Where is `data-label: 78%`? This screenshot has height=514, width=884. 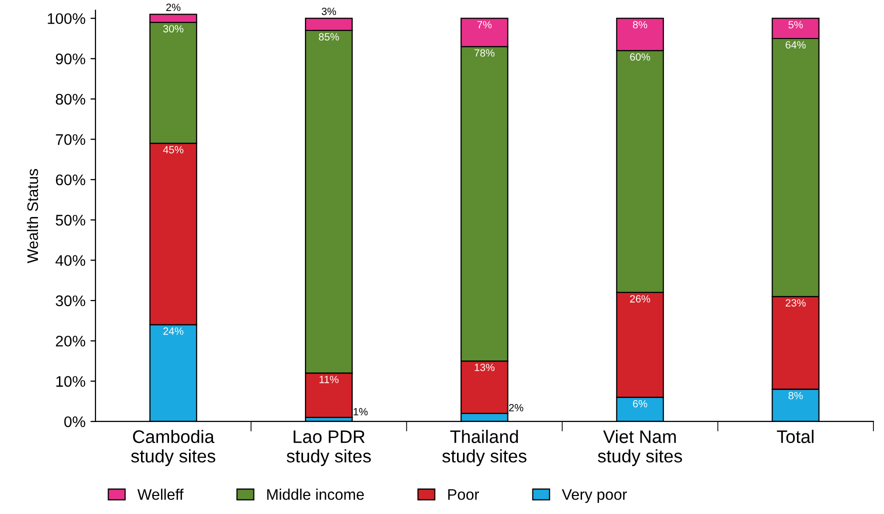
data-label: 78% is located at coordinates (484, 53).